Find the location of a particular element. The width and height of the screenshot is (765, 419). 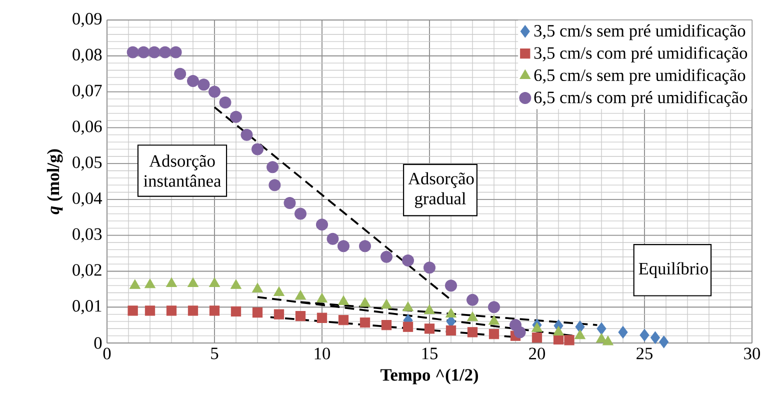

y-tick-label: 0,04 is located at coordinates (87, 199).